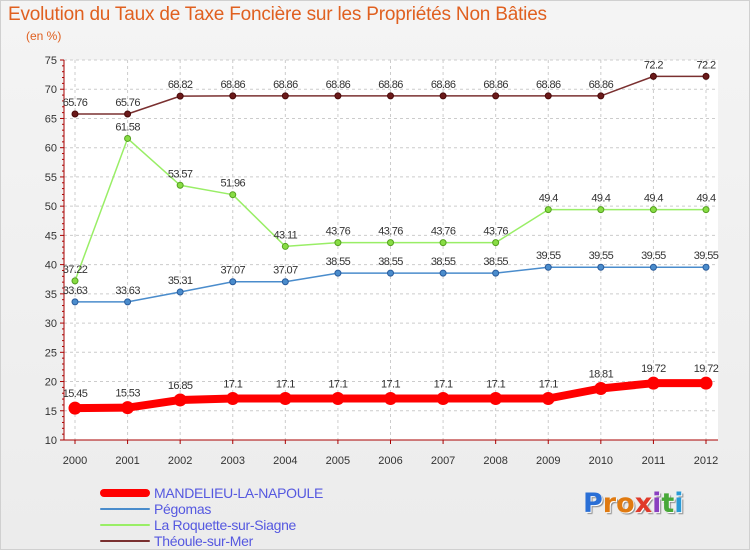 The width and height of the screenshot is (750, 550). What do you see at coordinates (127, 461) in the screenshot?
I see `x-tick-label: 2001` at bounding box center [127, 461].